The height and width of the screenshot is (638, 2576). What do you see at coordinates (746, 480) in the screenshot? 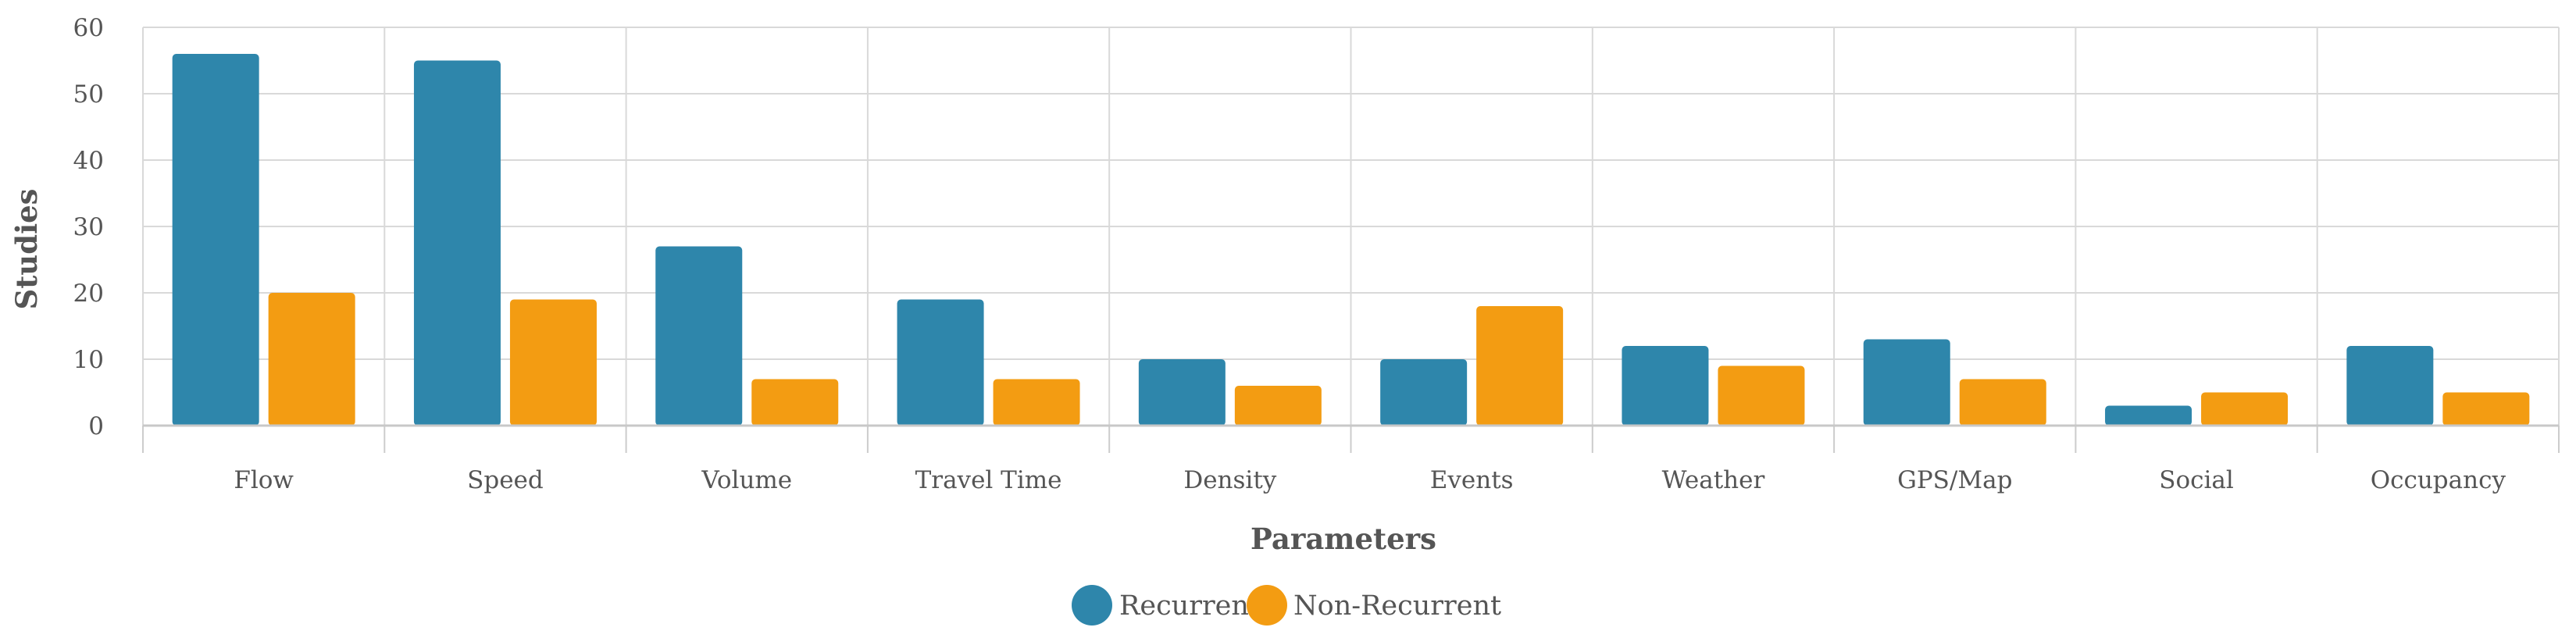
I see `x-tick-label: Volume` at bounding box center [746, 480].